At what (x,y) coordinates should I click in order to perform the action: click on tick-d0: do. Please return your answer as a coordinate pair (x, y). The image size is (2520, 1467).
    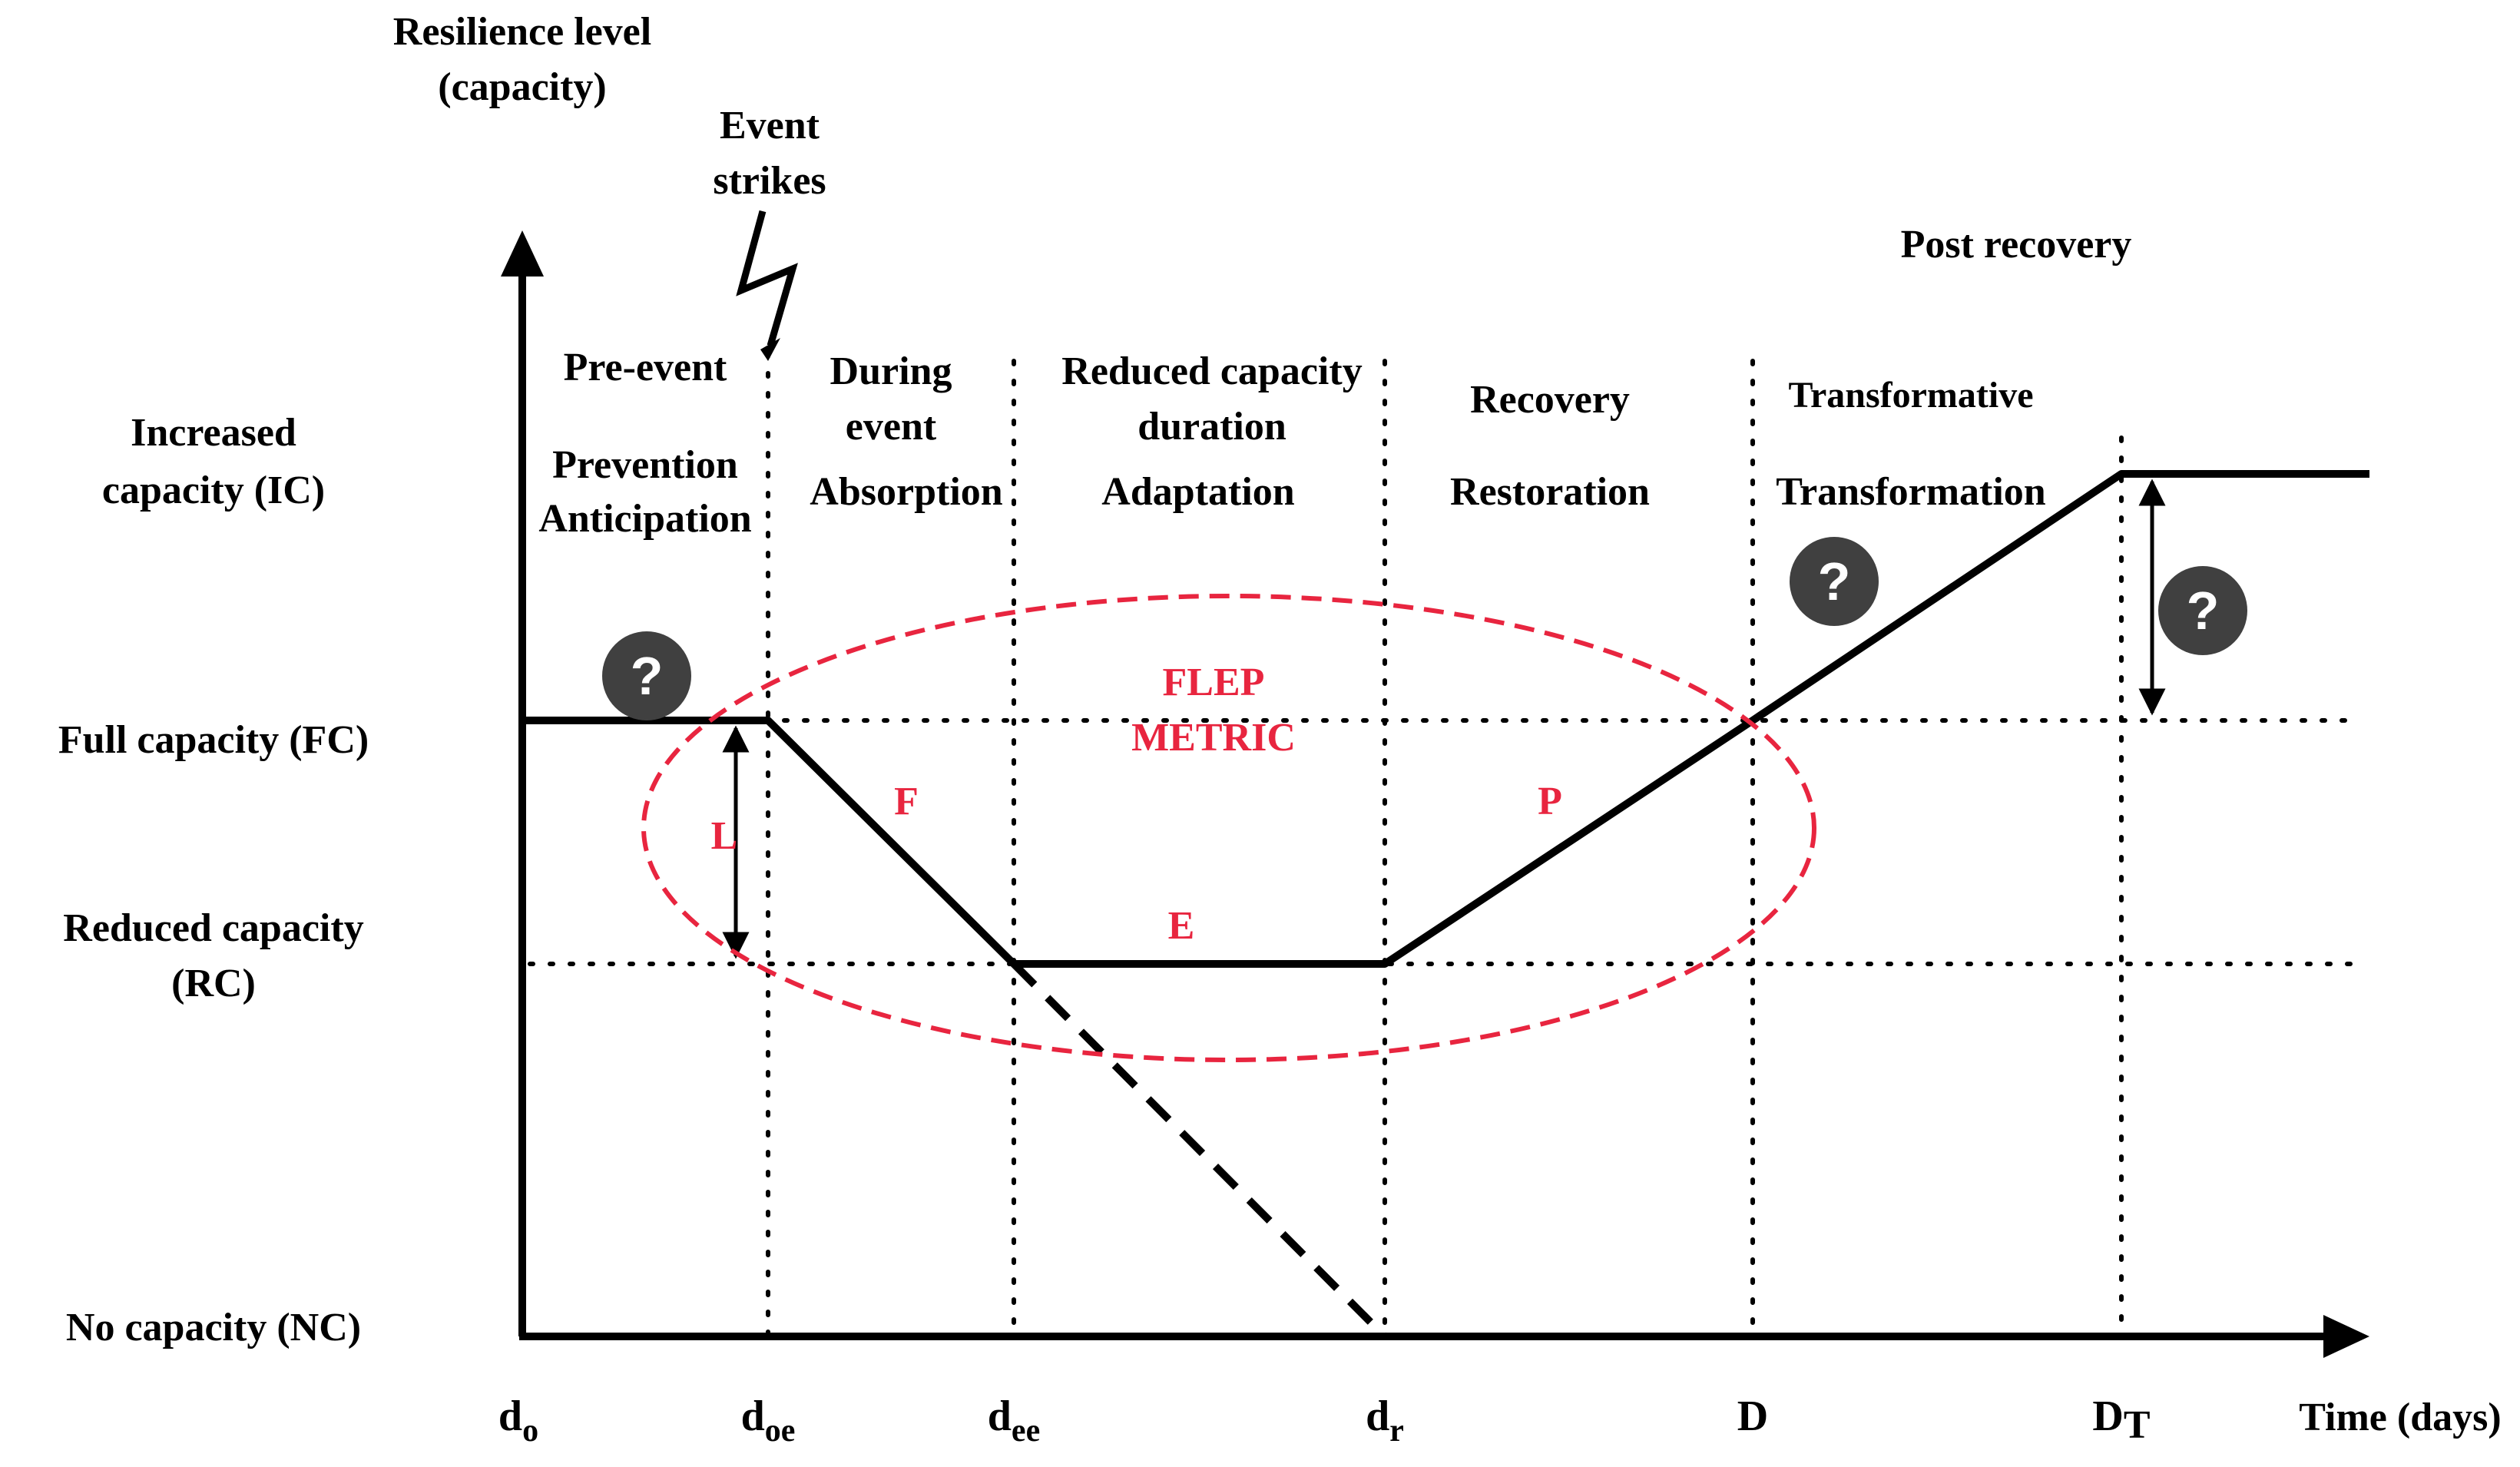
    Looking at the image, I should click on (518, 1420).